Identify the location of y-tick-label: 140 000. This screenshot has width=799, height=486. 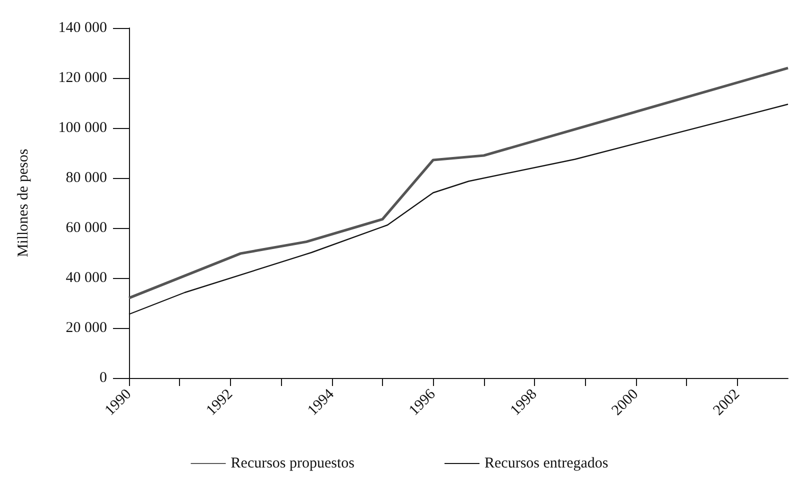
(82, 28).